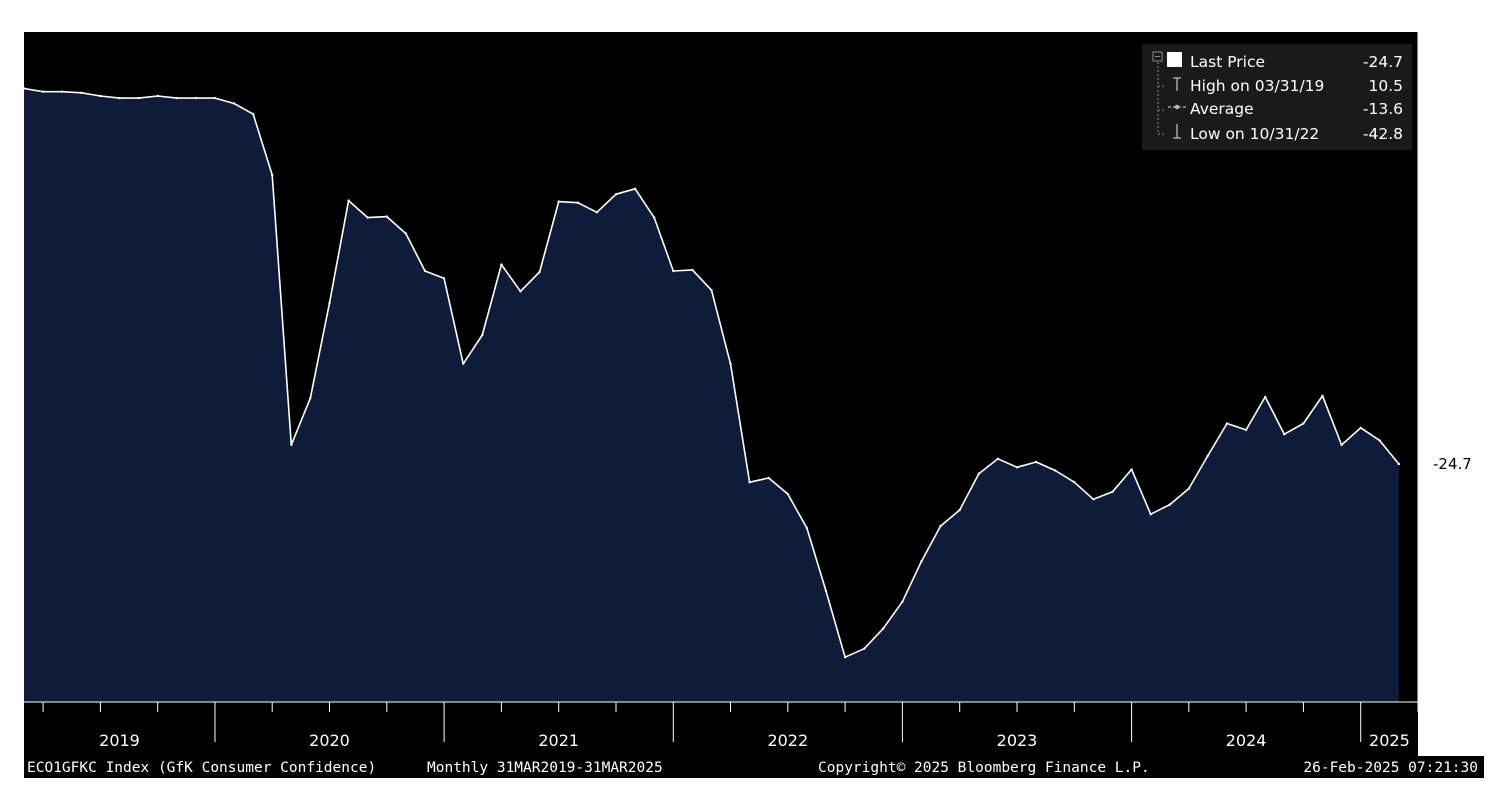  I want to click on high-marker-icon, so click(1177, 84).